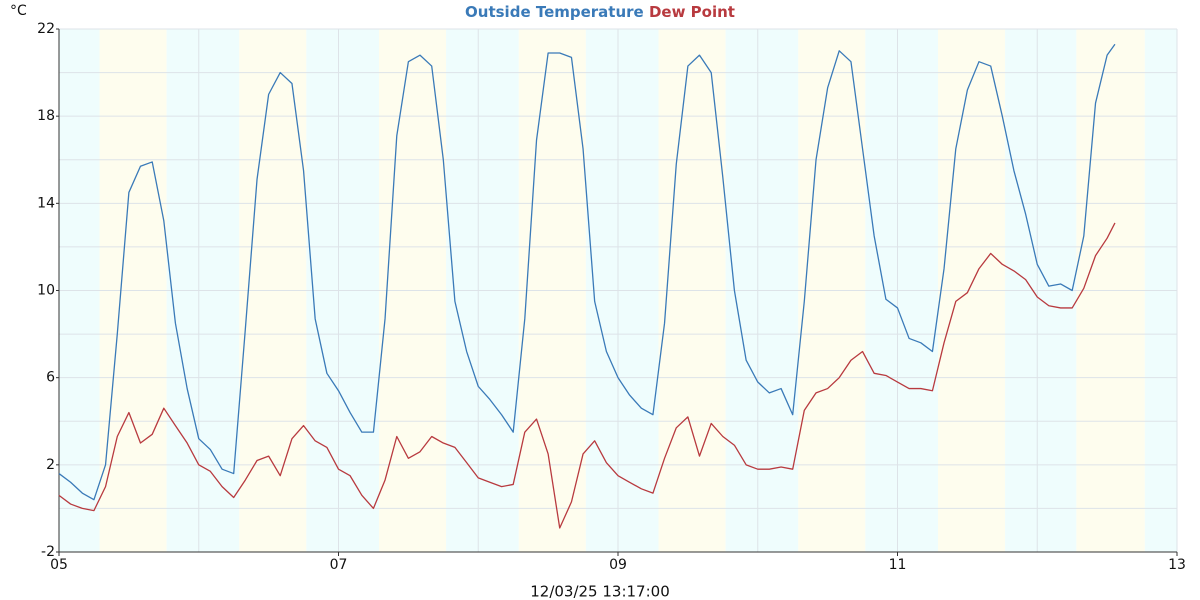 The image size is (1200, 600). Describe the element at coordinates (50, 465) in the screenshot. I see `y-tick-label: 2` at that location.